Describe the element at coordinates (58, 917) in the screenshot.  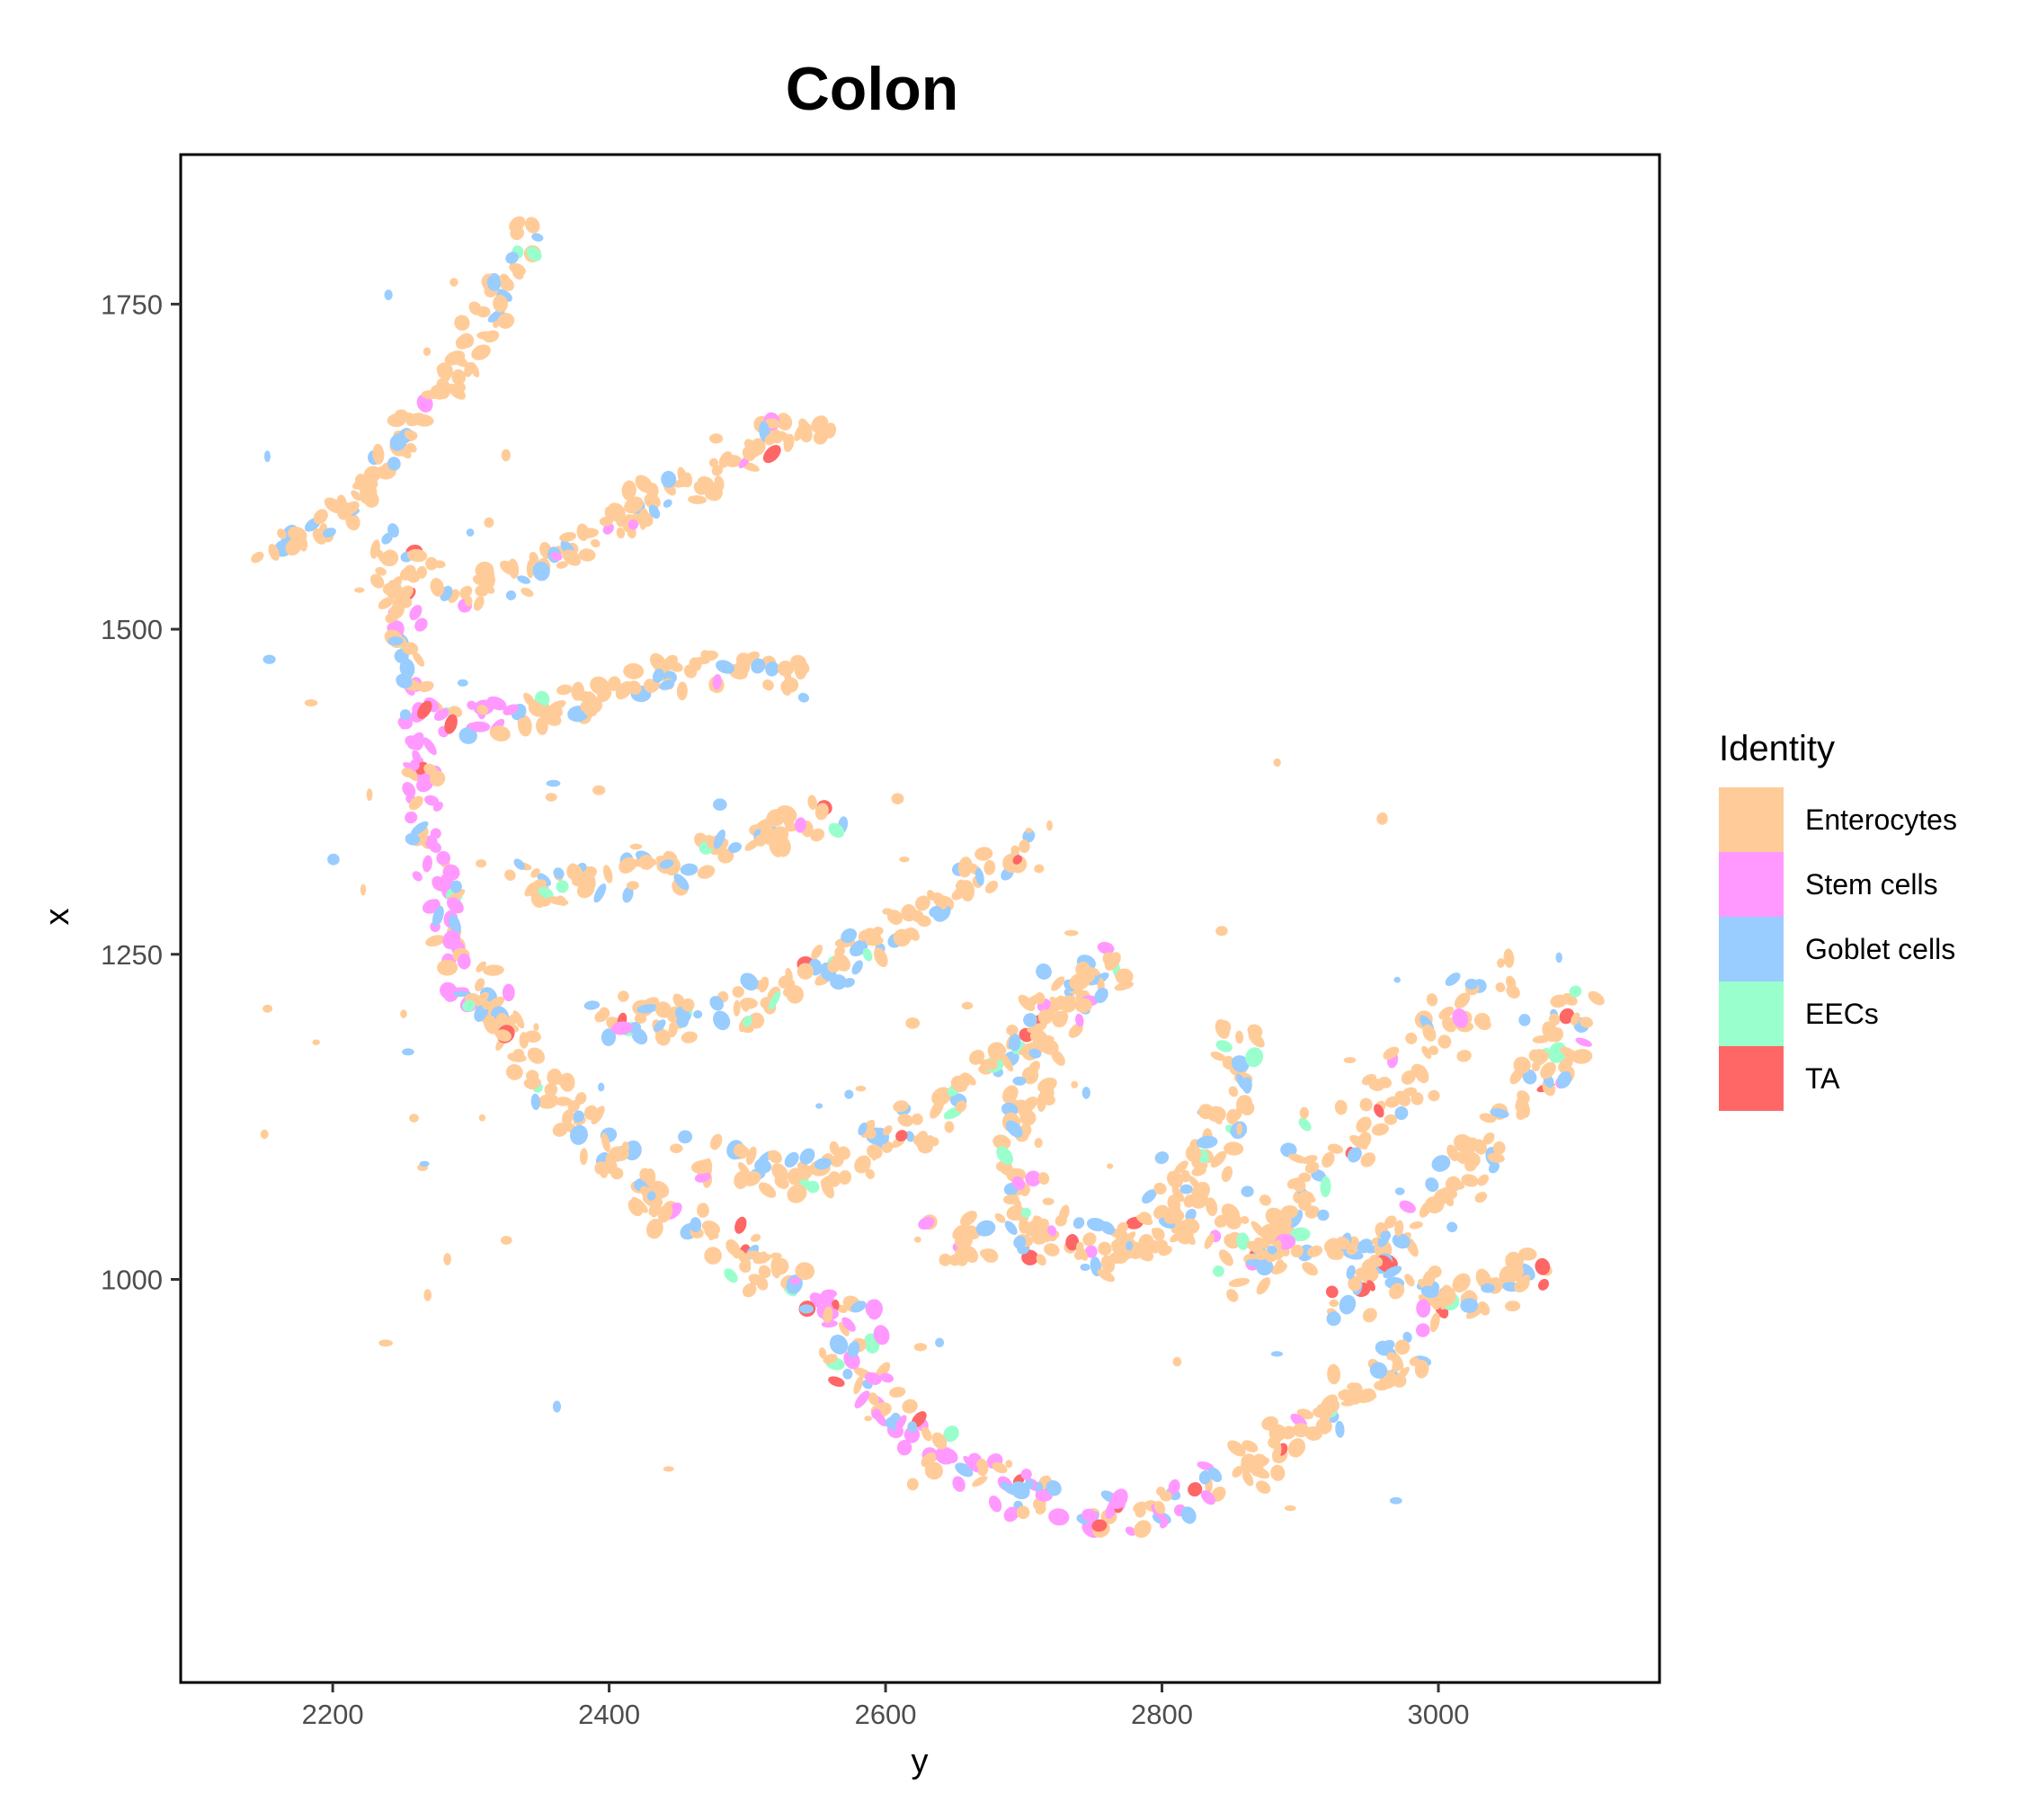
I see `y-axis-title: x` at that location.